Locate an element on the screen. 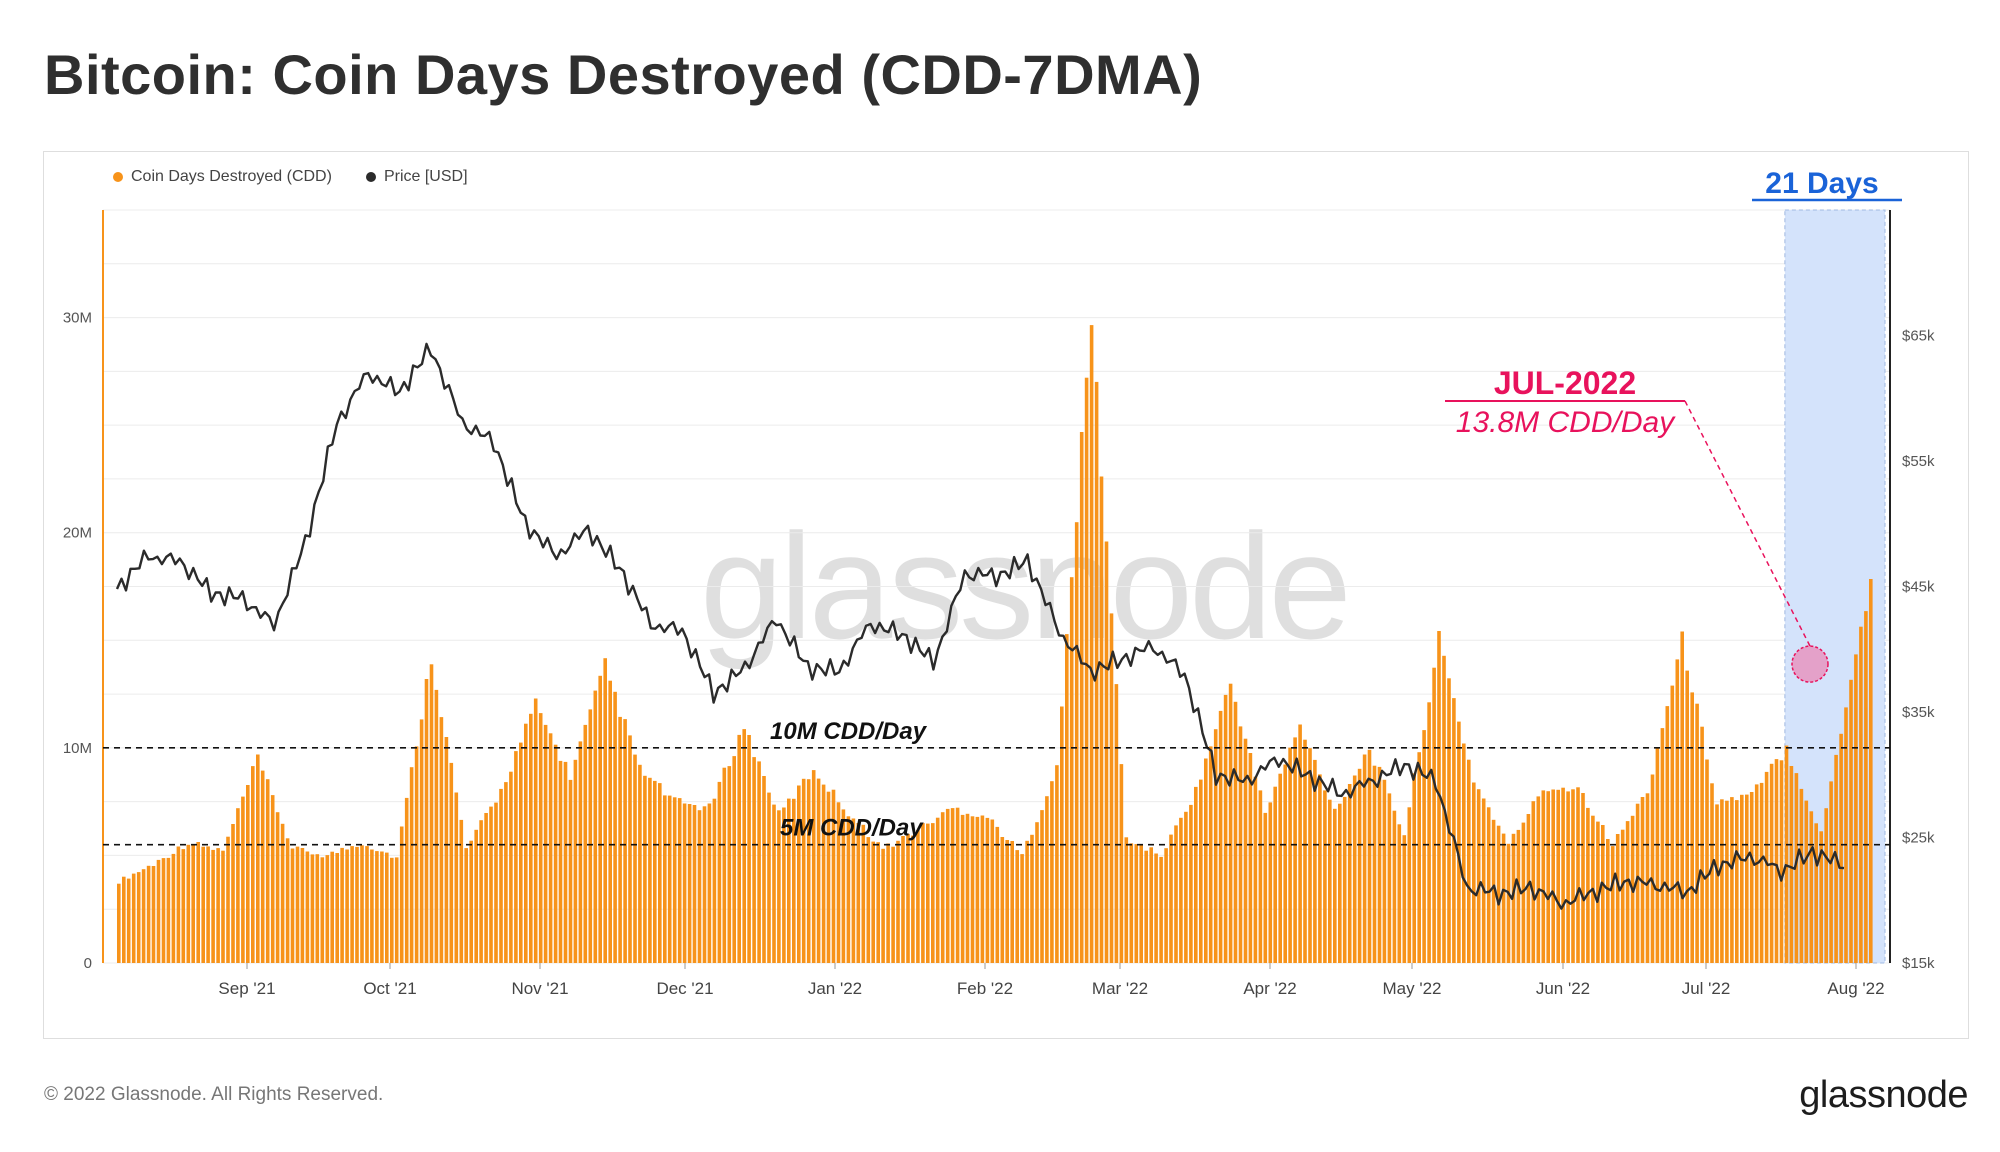  legend-item-price: Price [USD] is located at coordinates (416, 177).